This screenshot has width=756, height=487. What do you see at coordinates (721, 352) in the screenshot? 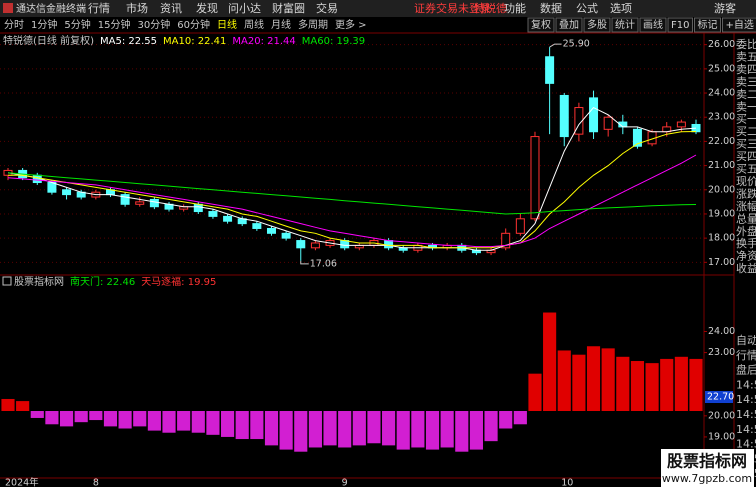
I see `y-tick-label: 23.00` at bounding box center [721, 352].